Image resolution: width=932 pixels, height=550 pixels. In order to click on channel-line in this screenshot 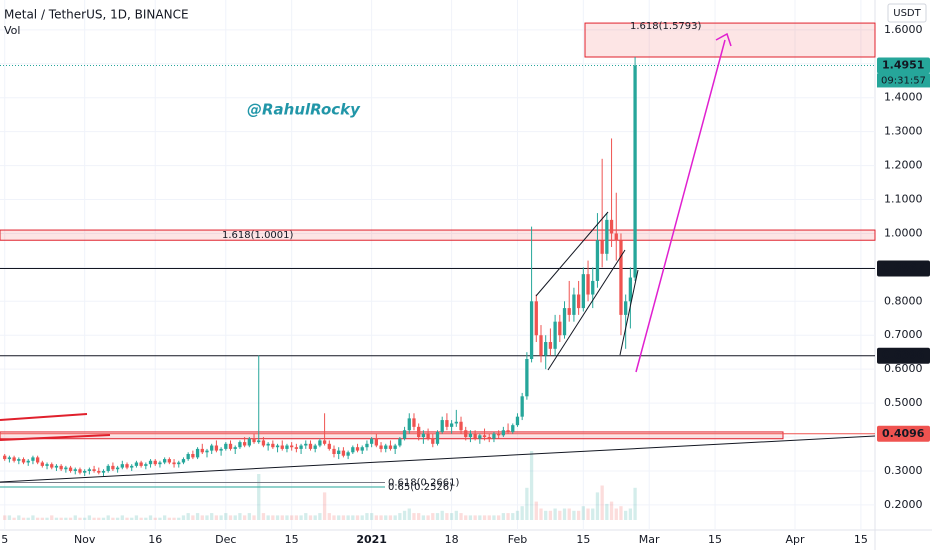, I will do `click(572, 254)`.